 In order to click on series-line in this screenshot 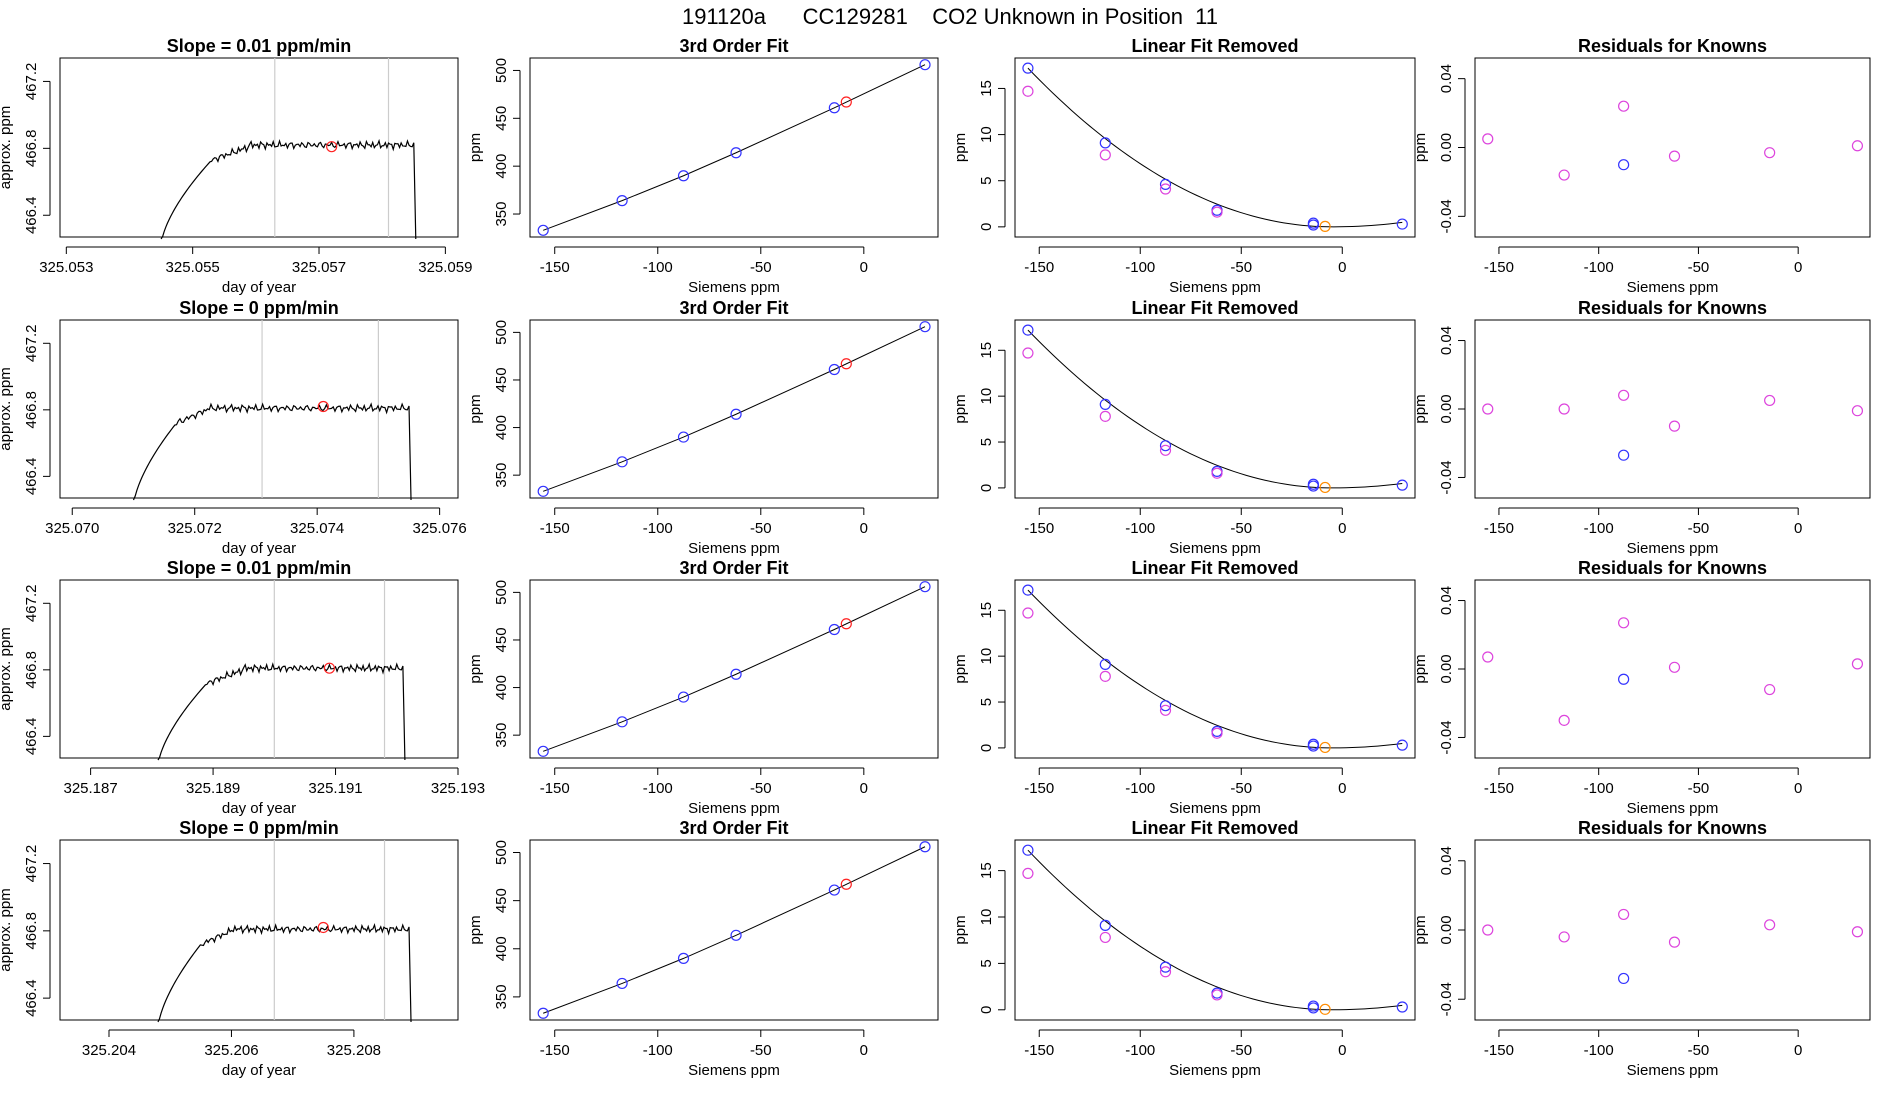, I will do `click(272, 451)`.